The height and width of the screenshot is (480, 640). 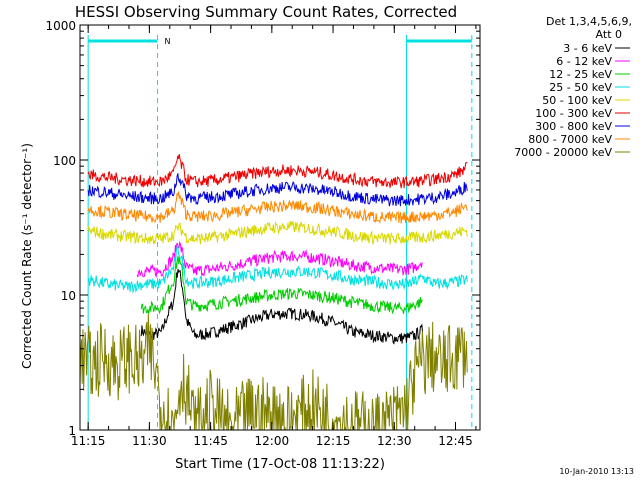 I want to click on series-7-line, so click(x=277, y=207).